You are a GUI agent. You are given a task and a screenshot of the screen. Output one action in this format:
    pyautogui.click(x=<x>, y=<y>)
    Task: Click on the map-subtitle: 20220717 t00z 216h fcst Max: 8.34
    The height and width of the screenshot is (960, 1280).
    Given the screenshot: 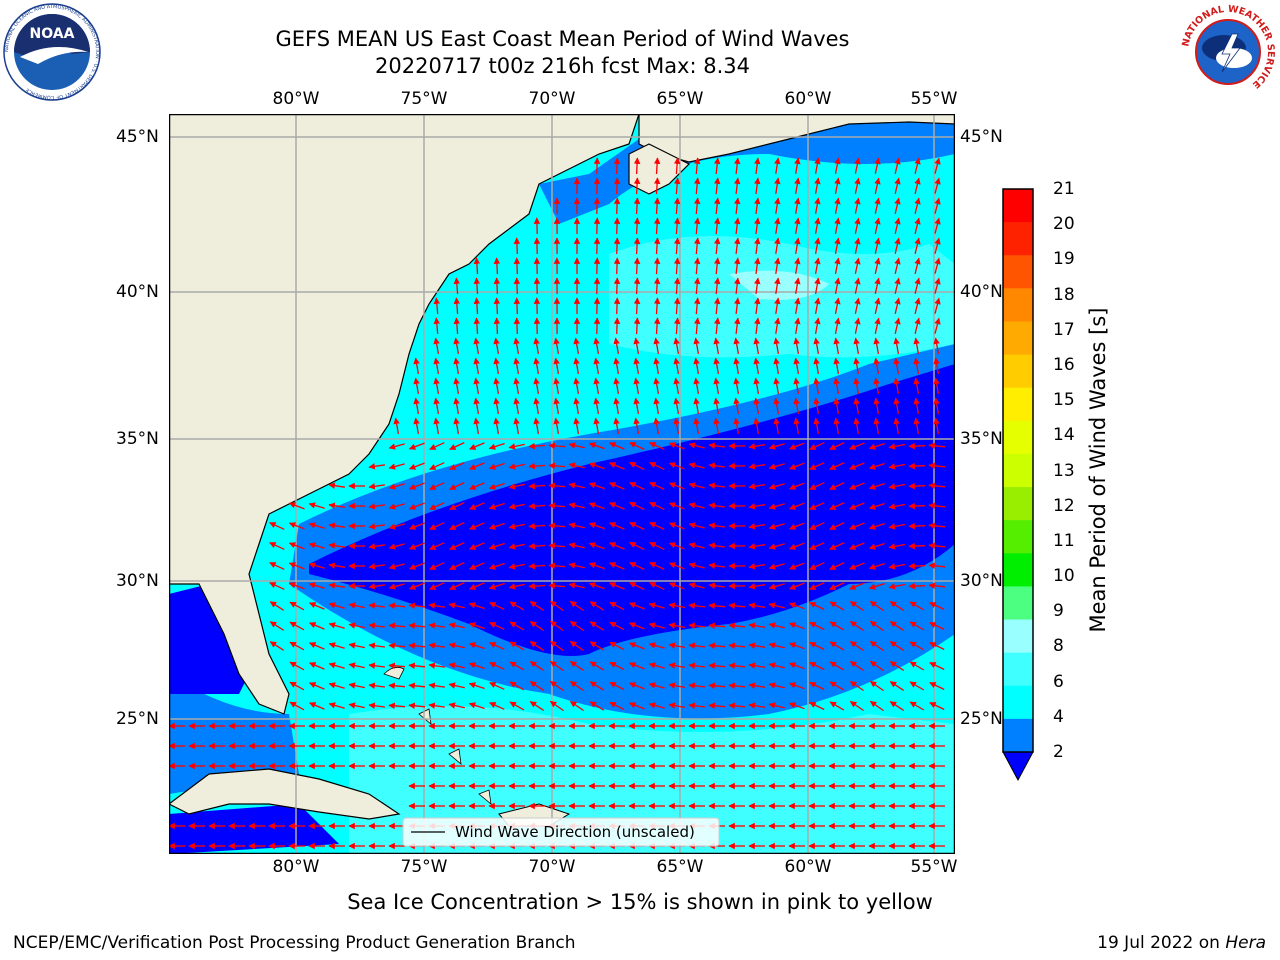 What is the action you would take?
    pyautogui.click(x=562, y=66)
    